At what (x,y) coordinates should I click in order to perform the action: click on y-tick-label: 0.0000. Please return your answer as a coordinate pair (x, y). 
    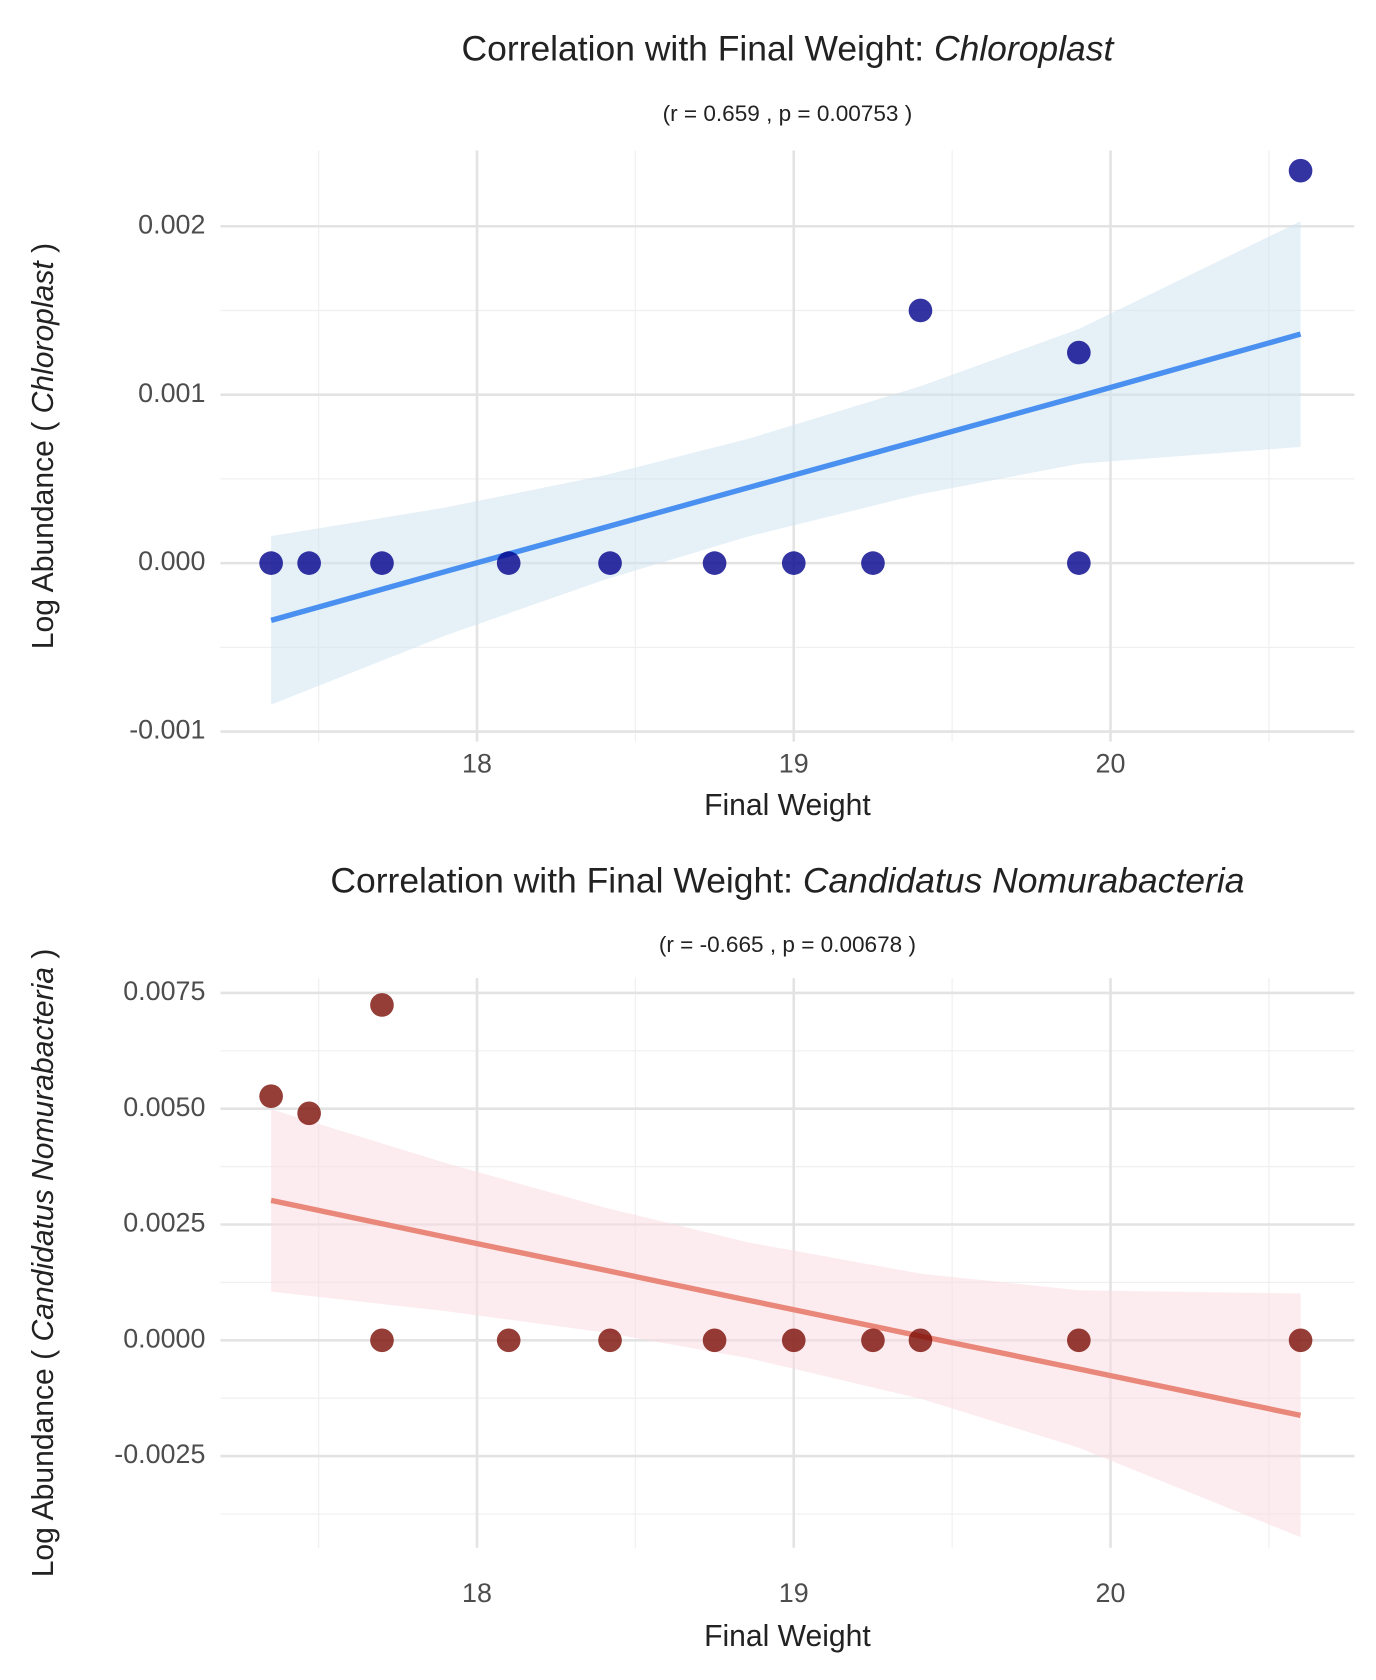
    Looking at the image, I should click on (164, 1338).